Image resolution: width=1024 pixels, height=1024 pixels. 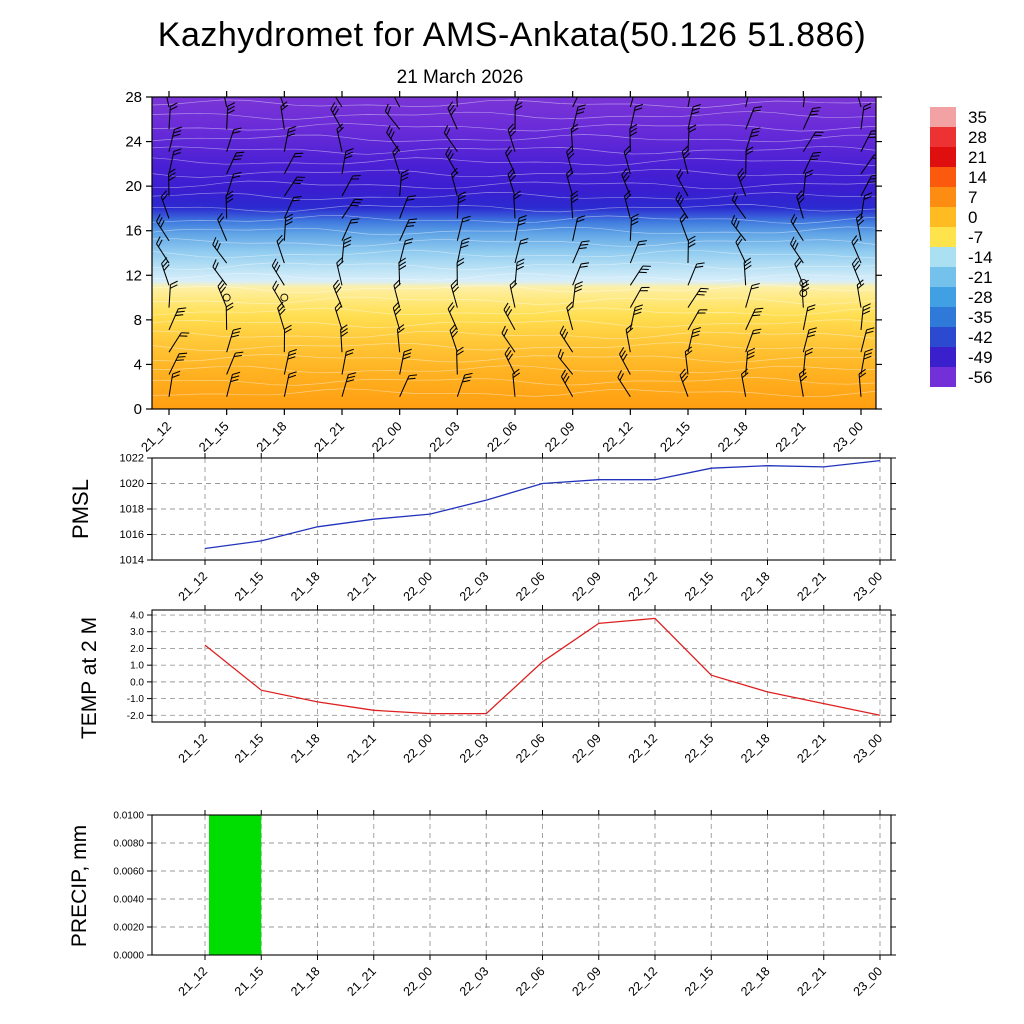 I want to click on svg-text: 4.0, so click(x=137, y=616).